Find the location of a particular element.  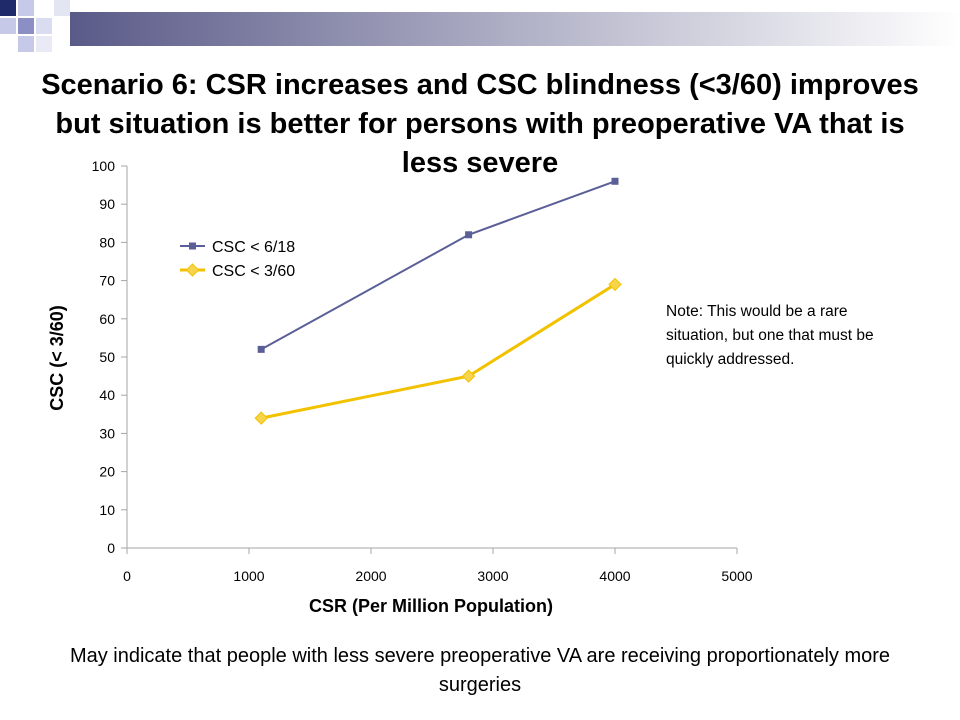

y-tick-label: 0 is located at coordinates (111, 548).